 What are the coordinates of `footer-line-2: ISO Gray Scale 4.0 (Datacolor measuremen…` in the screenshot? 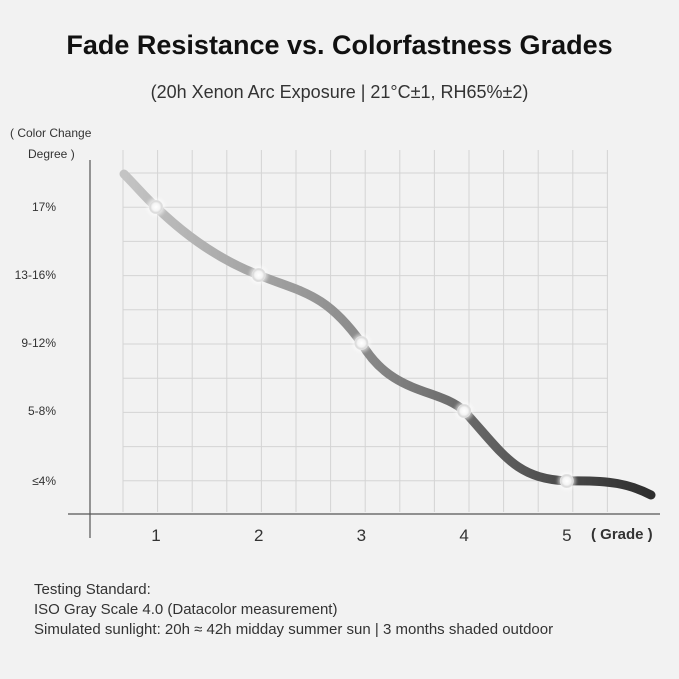 It's located at (186, 609).